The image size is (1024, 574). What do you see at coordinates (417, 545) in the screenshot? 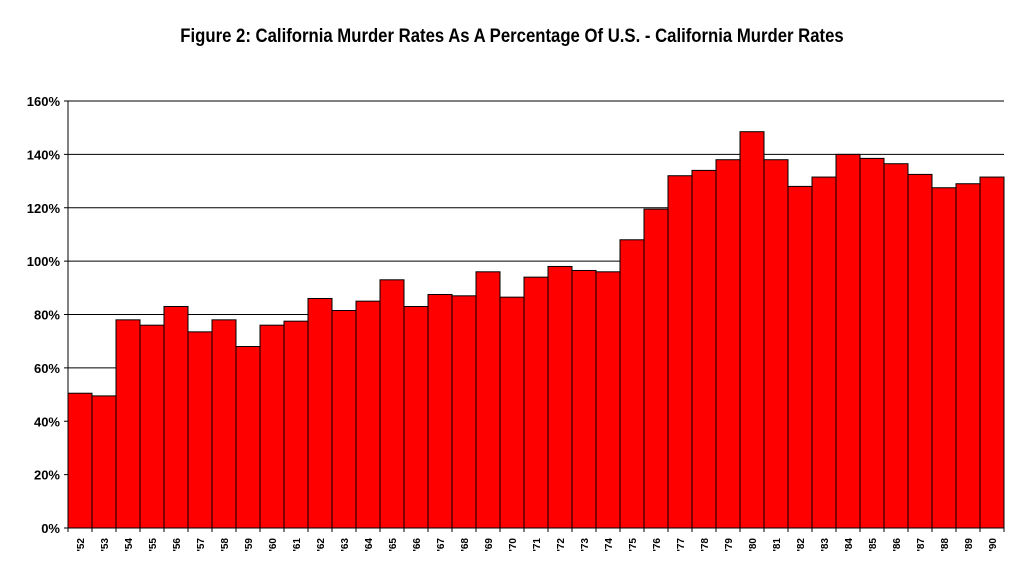
I see `x-tick-label: '66` at bounding box center [417, 545].